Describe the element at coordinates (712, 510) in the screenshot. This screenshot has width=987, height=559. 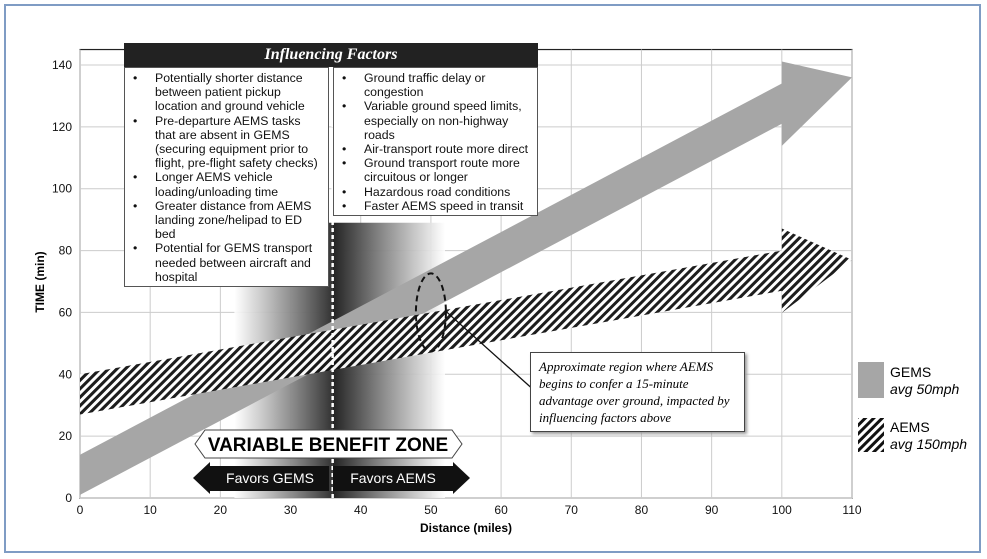
I see `x-tick-label: 90` at that location.